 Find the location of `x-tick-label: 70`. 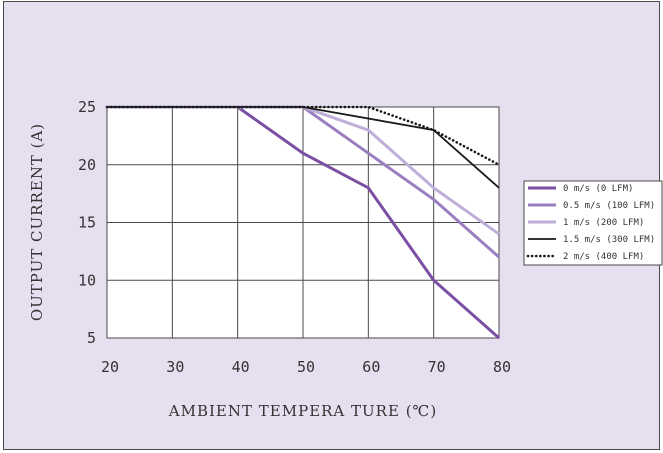

x-tick-label: 70 is located at coordinates (437, 367).